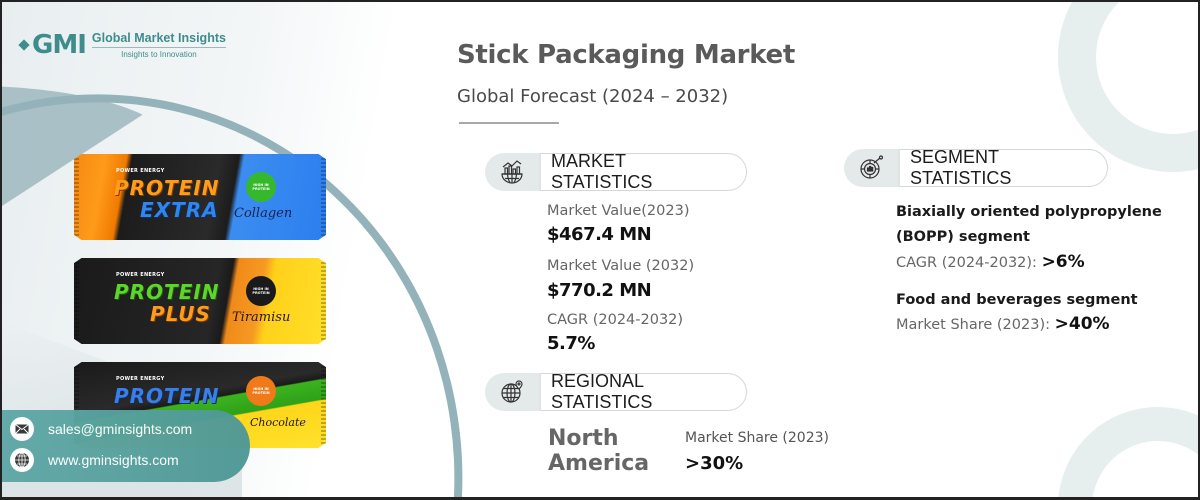 The height and width of the screenshot is (500, 1200). I want to click on market-value-2023-label: Market Value(2023), so click(618, 211).